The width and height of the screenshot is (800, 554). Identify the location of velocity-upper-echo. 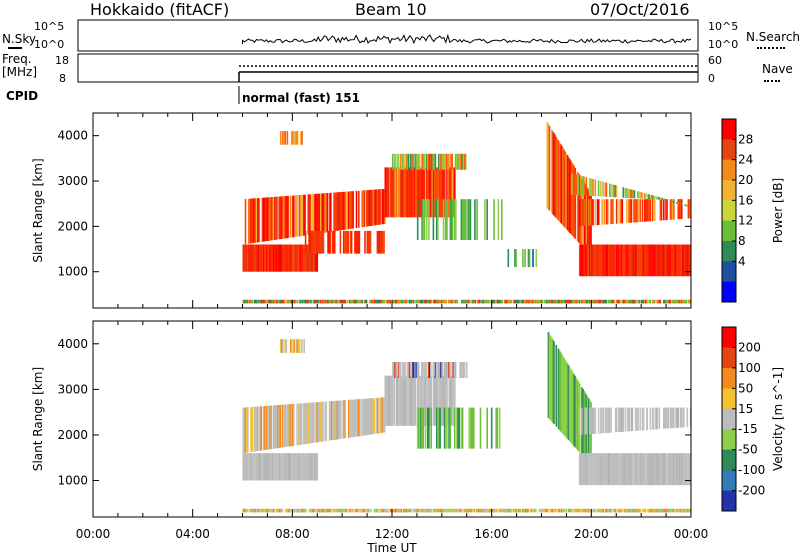
(430, 370).